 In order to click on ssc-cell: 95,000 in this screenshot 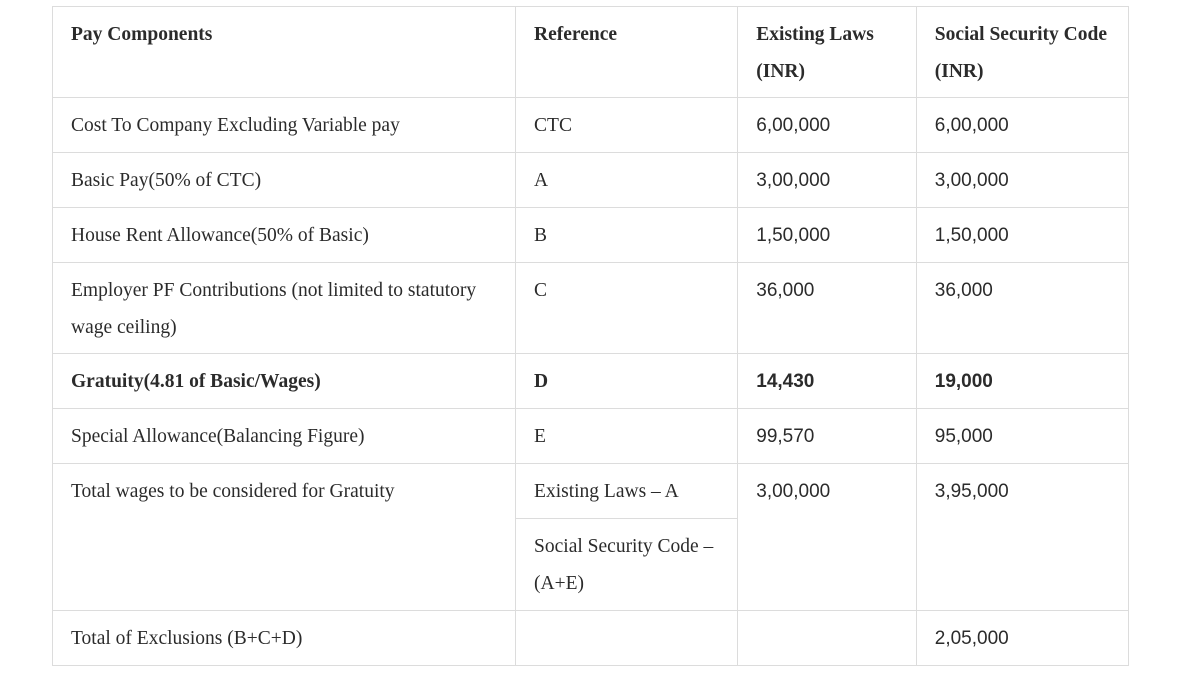, I will do `click(1022, 436)`.